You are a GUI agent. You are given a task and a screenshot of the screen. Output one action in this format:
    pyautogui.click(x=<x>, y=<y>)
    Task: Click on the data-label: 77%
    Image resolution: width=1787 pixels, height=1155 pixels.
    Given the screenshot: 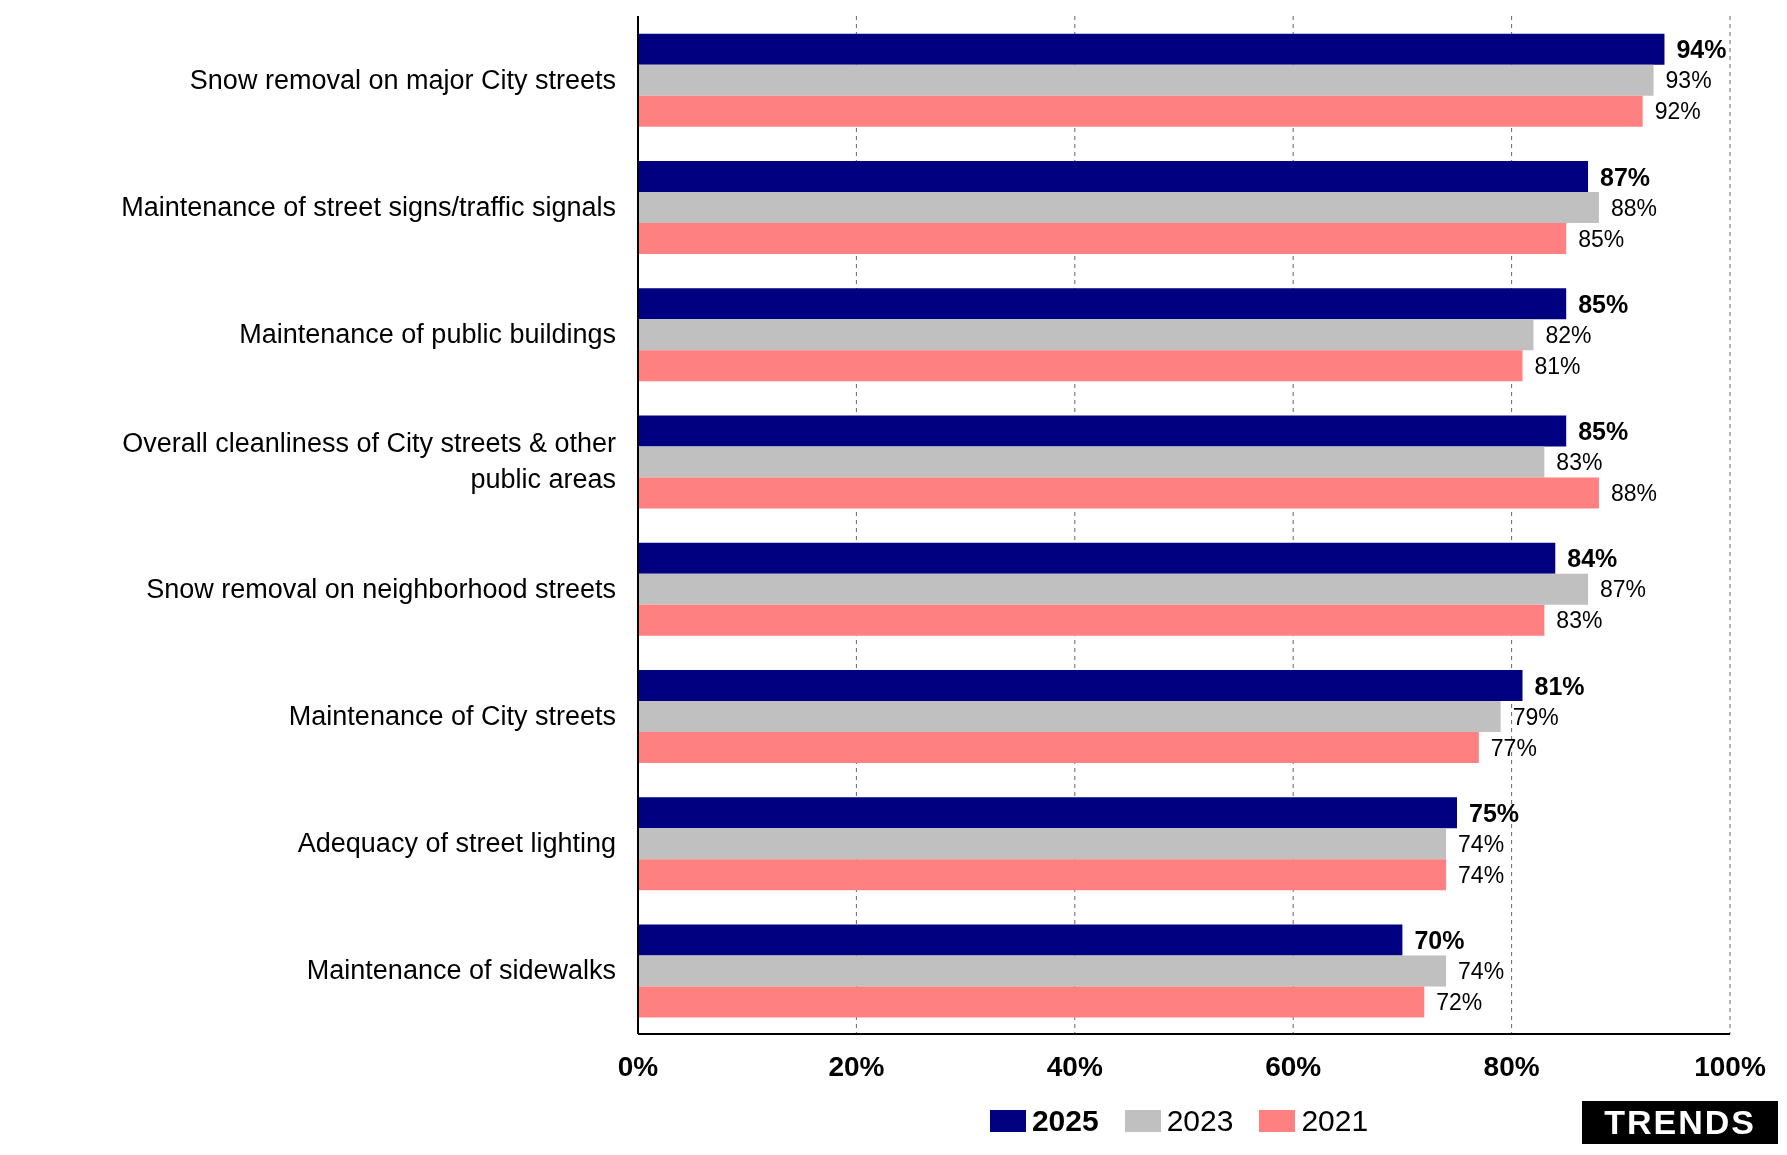 What is the action you would take?
    pyautogui.click(x=1513, y=747)
    